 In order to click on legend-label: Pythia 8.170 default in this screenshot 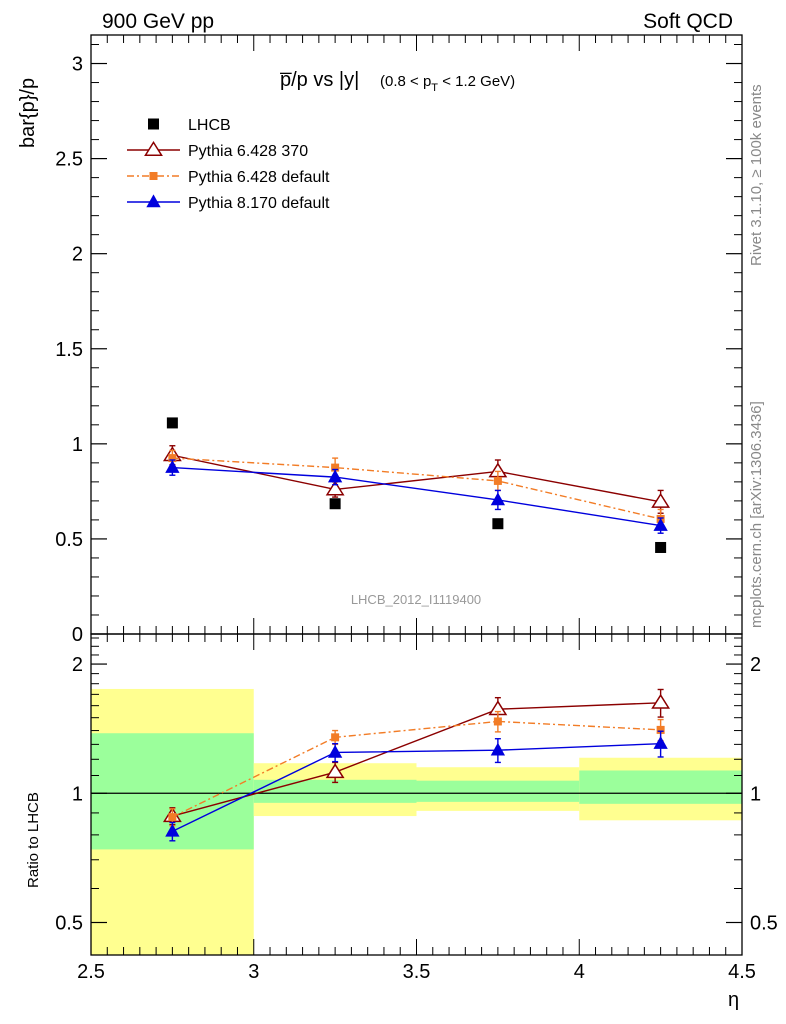, I will do `click(259, 203)`.